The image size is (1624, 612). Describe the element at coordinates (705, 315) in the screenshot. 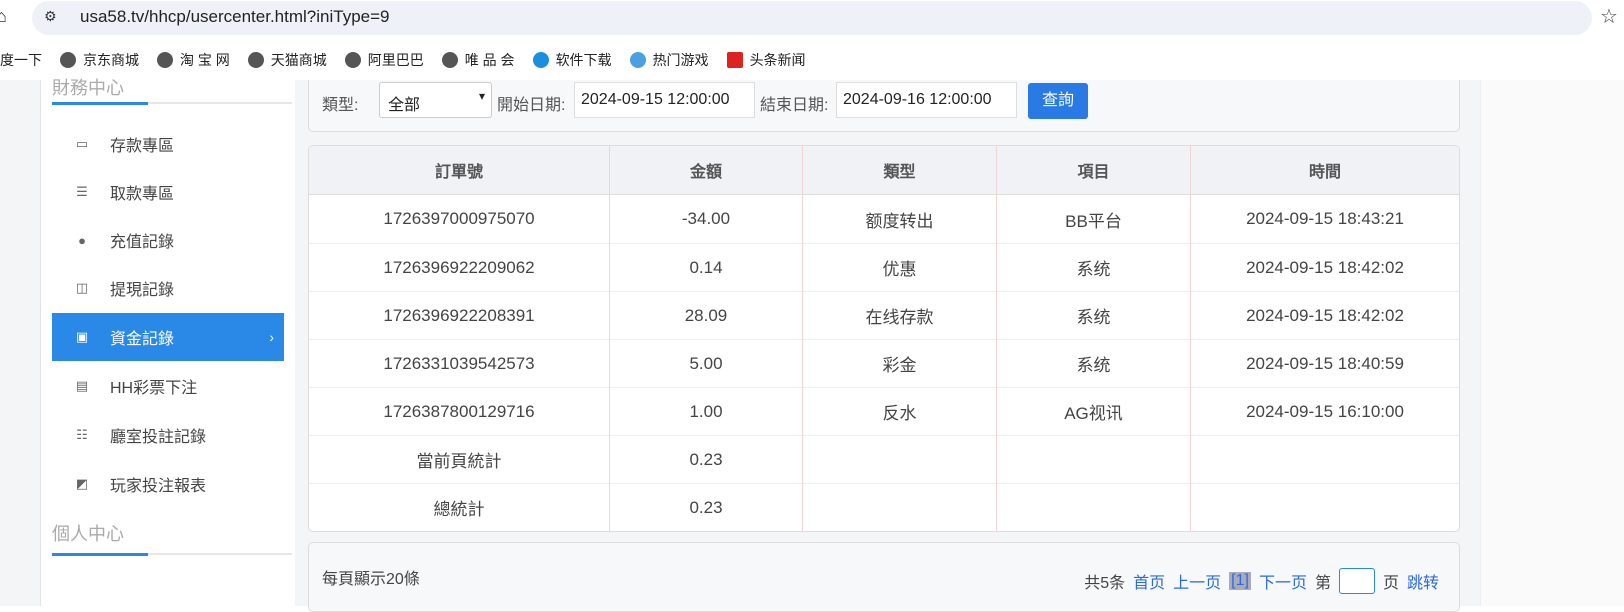

I see `table-cell: 28.09` at that location.